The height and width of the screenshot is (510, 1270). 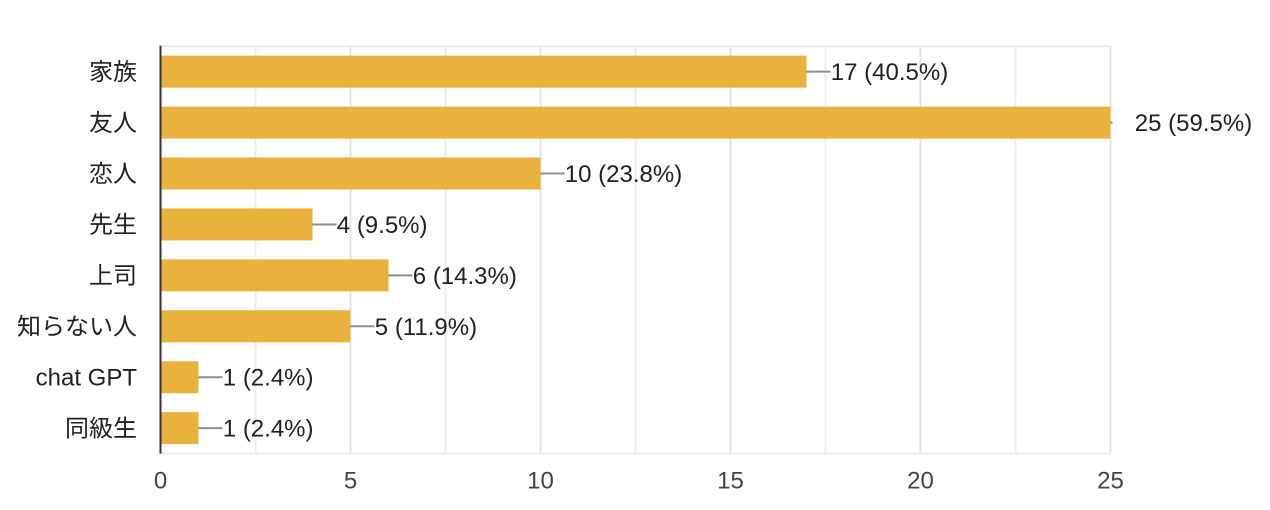 I want to click on svg-text: 17 (40.5%), so click(x=889, y=72).